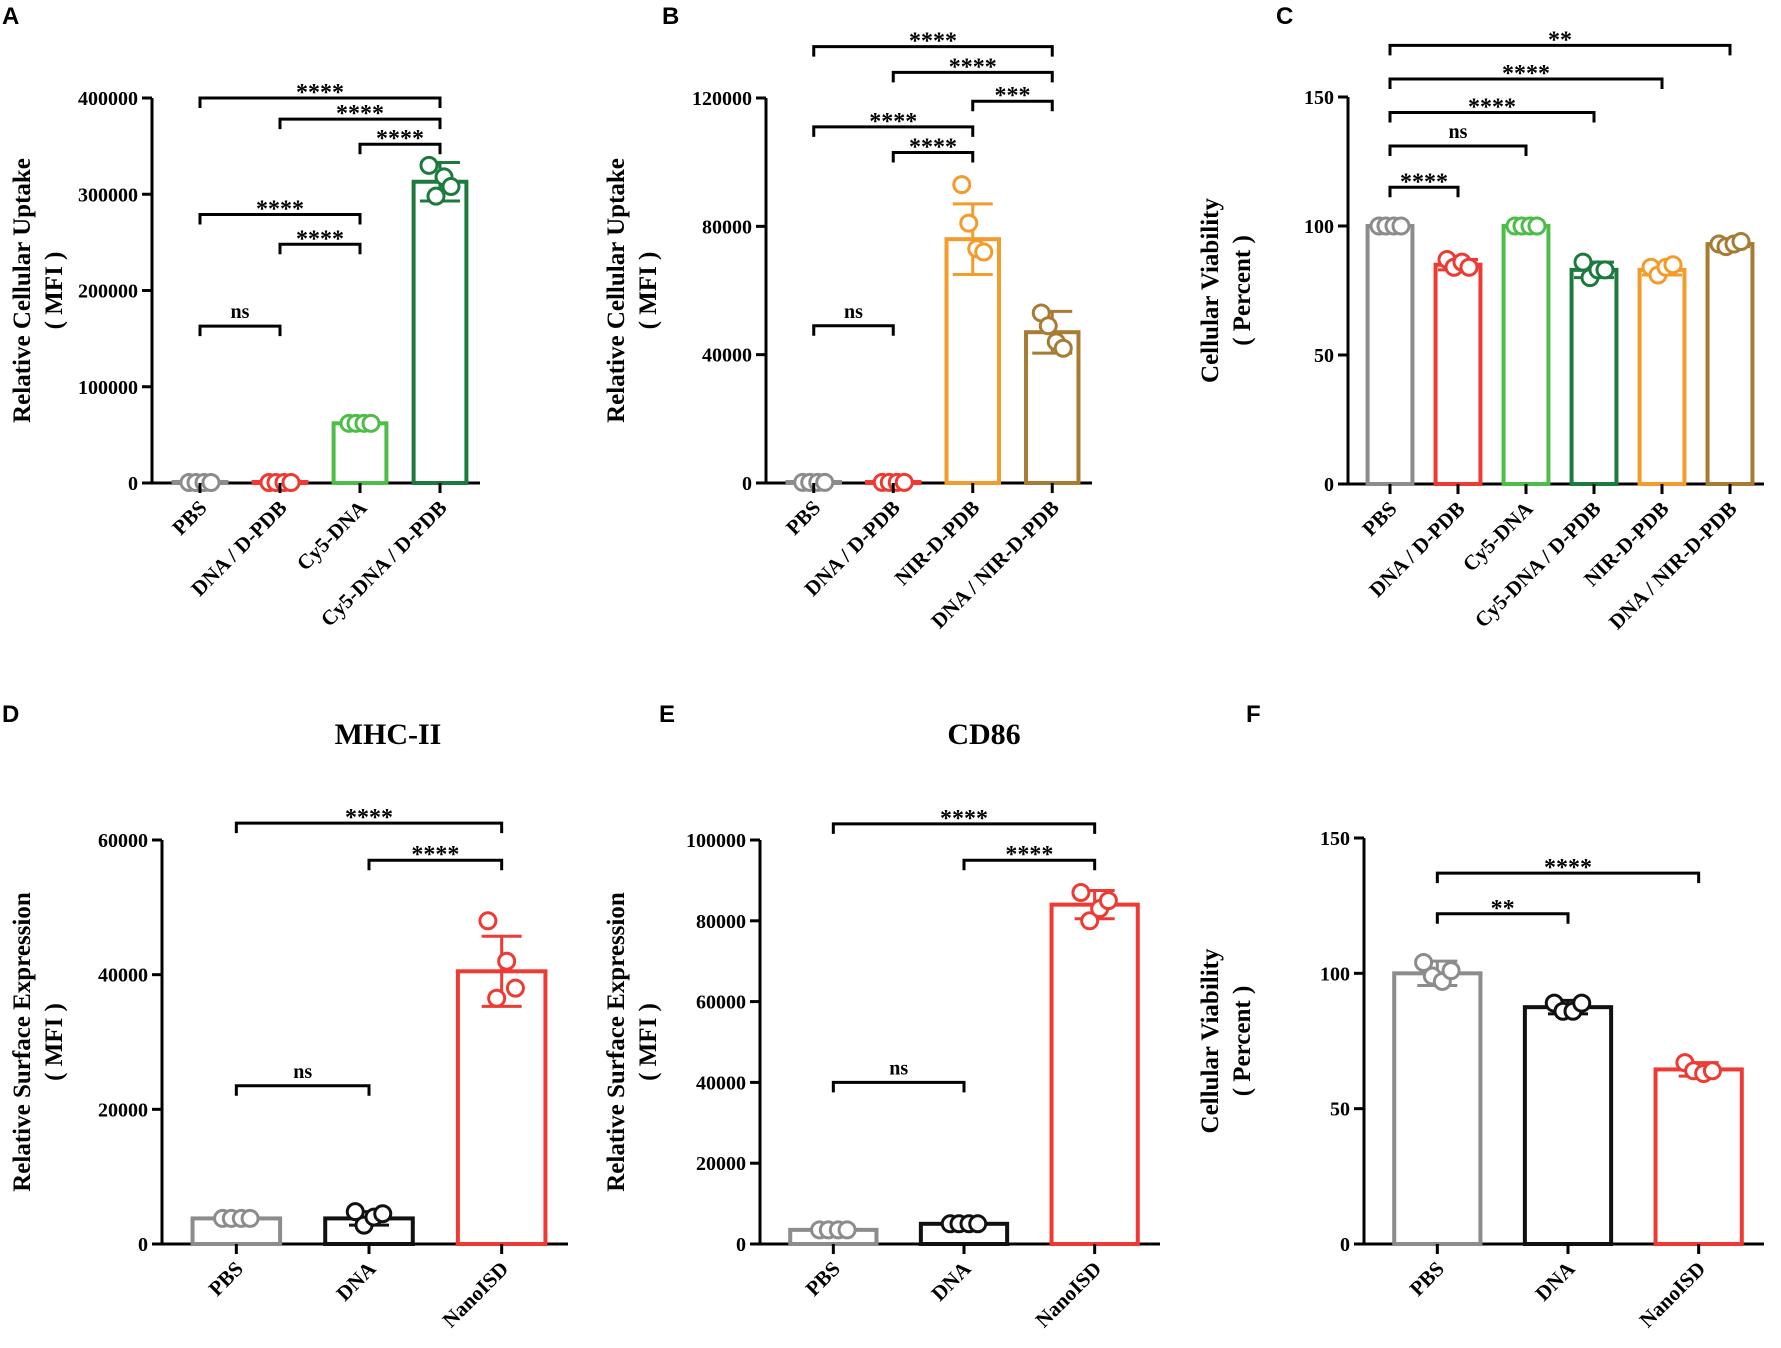 This screenshot has height=1348, width=1781. I want to click on panel-b-bar, so click(1052, 408).